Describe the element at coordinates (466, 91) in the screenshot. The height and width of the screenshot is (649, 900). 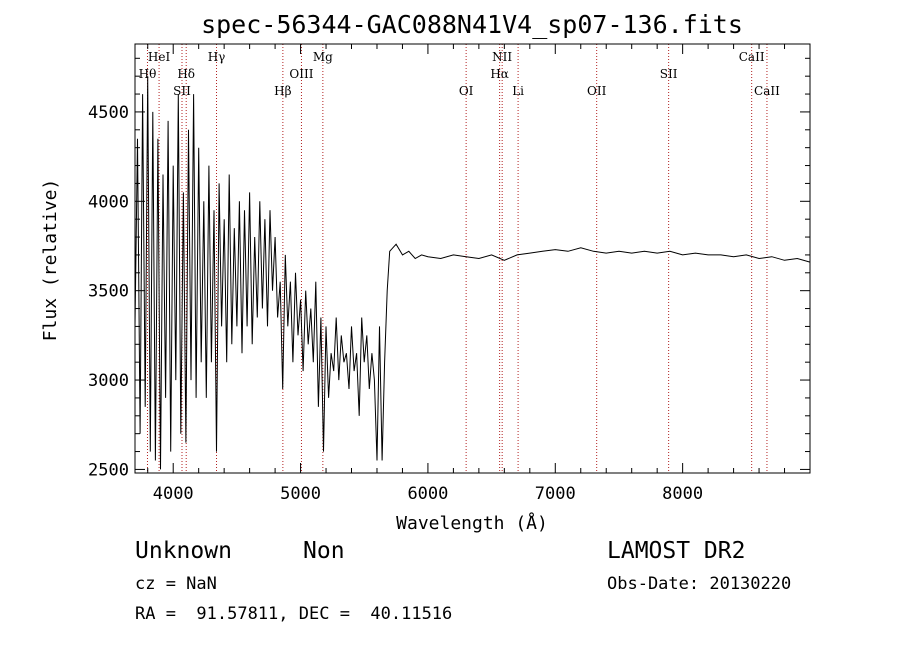
I see `spectral-line-label: OI` at that location.